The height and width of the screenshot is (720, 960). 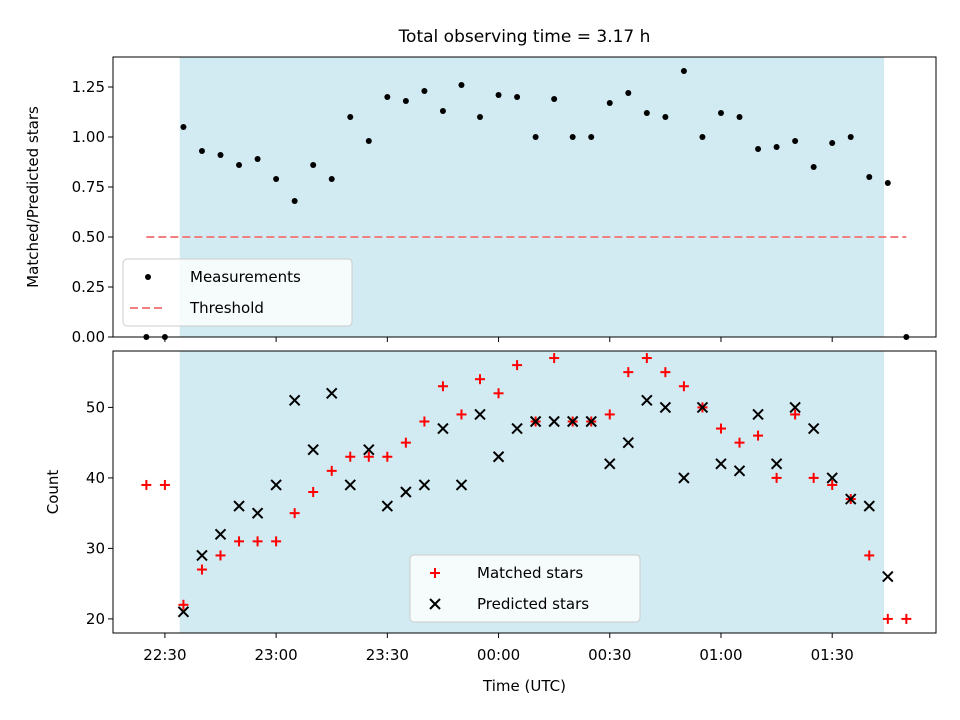 What do you see at coordinates (720, 655) in the screenshot?
I see `x-tick-label: 01:00` at bounding box center [720, 655].